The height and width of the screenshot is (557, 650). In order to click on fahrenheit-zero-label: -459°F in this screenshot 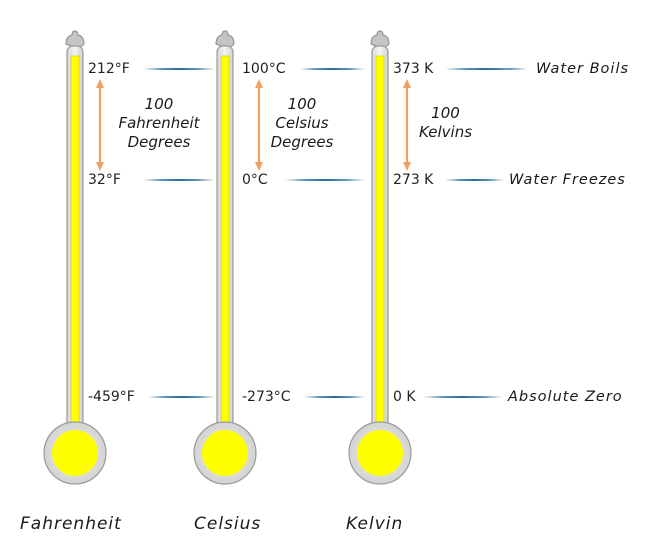, I will do `click(111, 397)`.